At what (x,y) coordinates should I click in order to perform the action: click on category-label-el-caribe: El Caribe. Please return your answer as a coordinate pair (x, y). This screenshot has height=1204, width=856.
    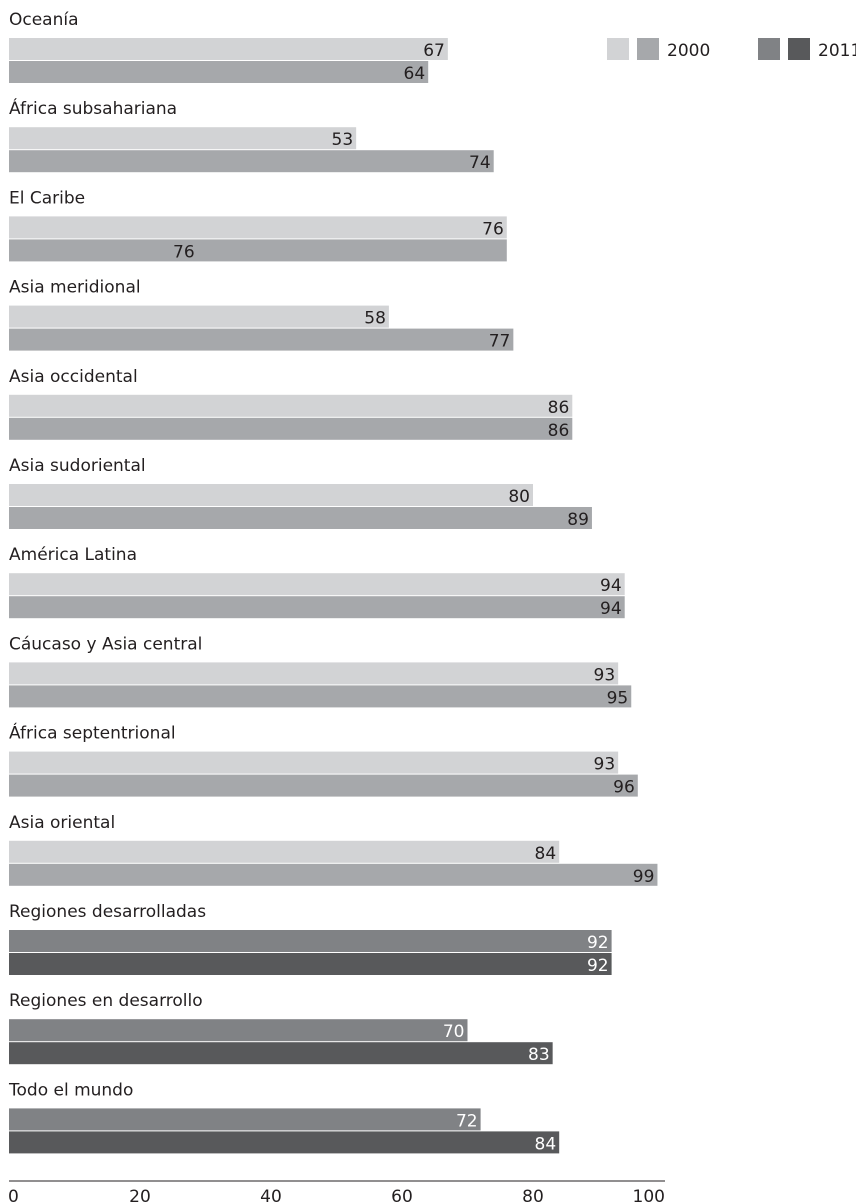
    Looking at the image, I should click on (47, 198).